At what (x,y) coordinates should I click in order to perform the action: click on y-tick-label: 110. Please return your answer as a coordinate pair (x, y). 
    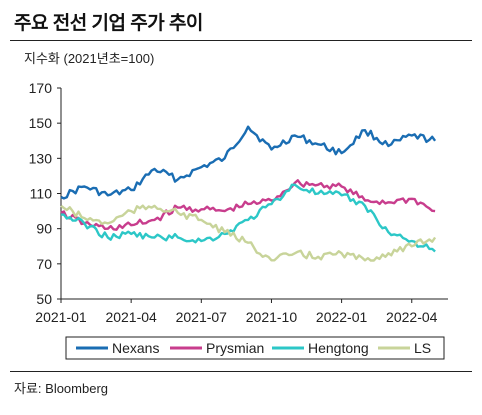
    Looking at the image, I should click on (41, 194).